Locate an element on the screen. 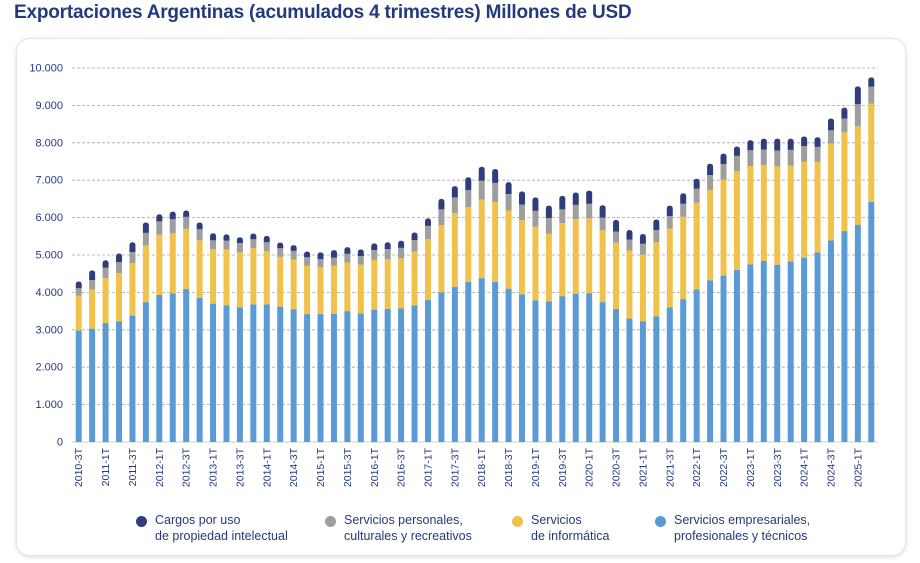 Image resolution: width=920 pixels, height=563 pixels. x-tick-label: 2021-3T is located at coordinates (670, 467).